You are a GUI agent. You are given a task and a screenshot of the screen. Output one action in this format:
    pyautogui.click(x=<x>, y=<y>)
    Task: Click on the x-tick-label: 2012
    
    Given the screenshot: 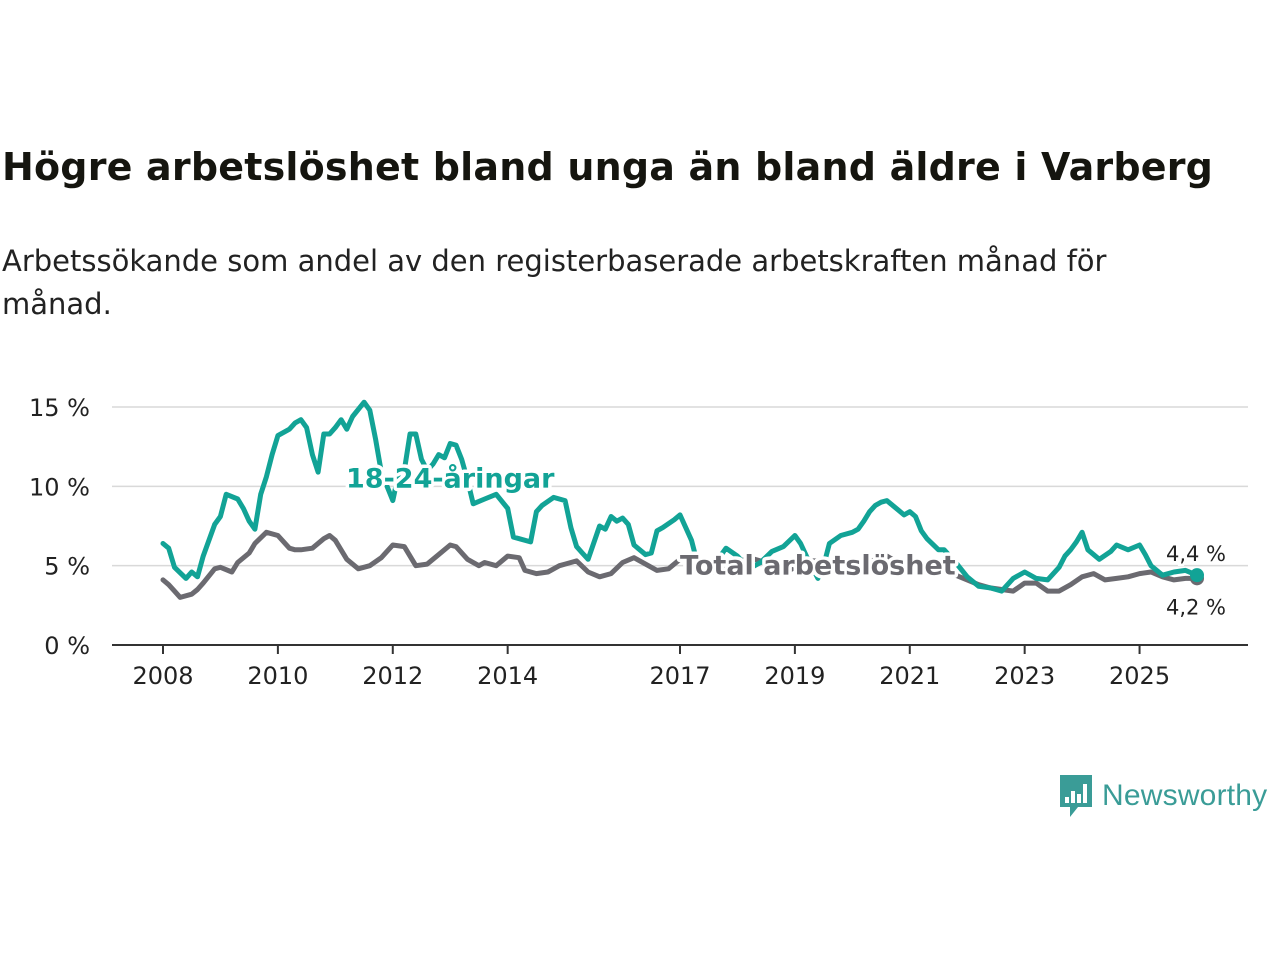 What is the action you would take?
    pyautogui.click(x=392, y=676)
    